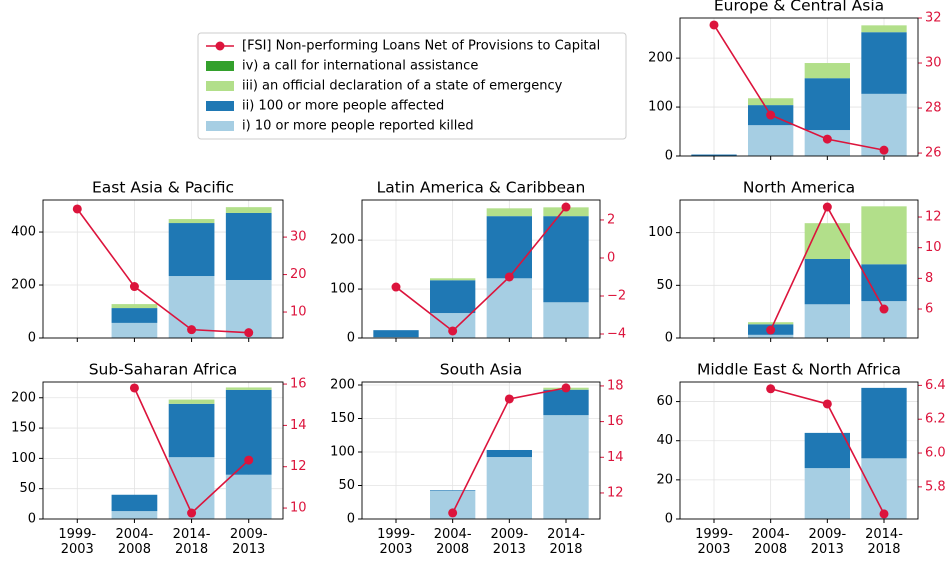 The width and height of the screenshot is (949, 562). What do you see at coordinates (935, 486) in the screenshot?
I see `y2-tick-label: 5.8` at bounding box center [935, 486].